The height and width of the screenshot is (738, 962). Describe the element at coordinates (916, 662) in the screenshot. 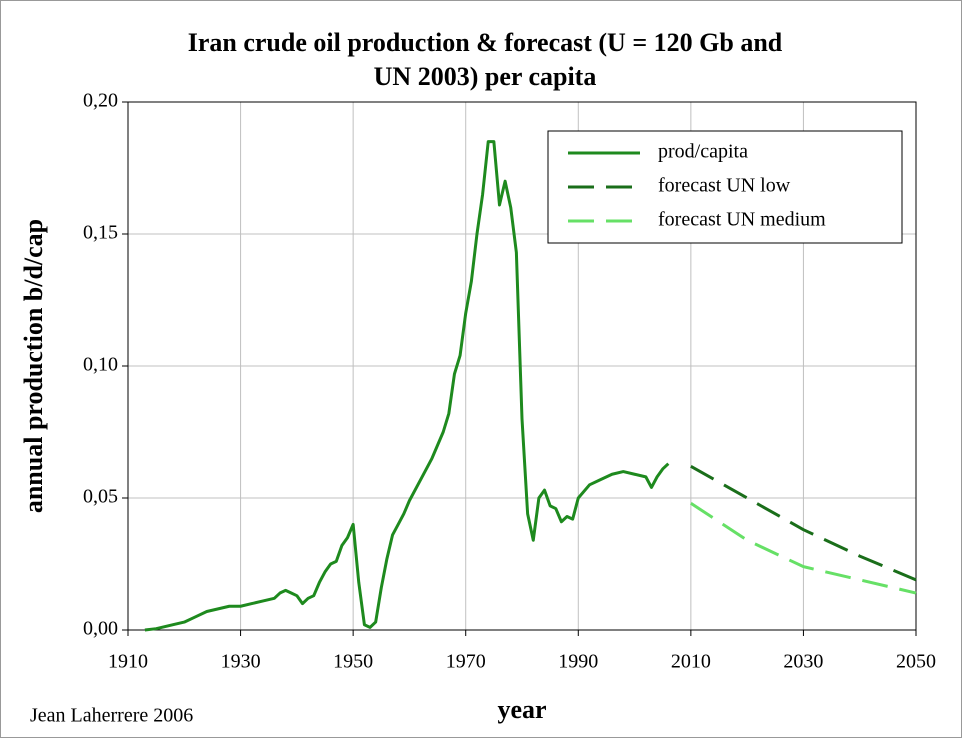

I see `x-tick-label: 2050` at that location.